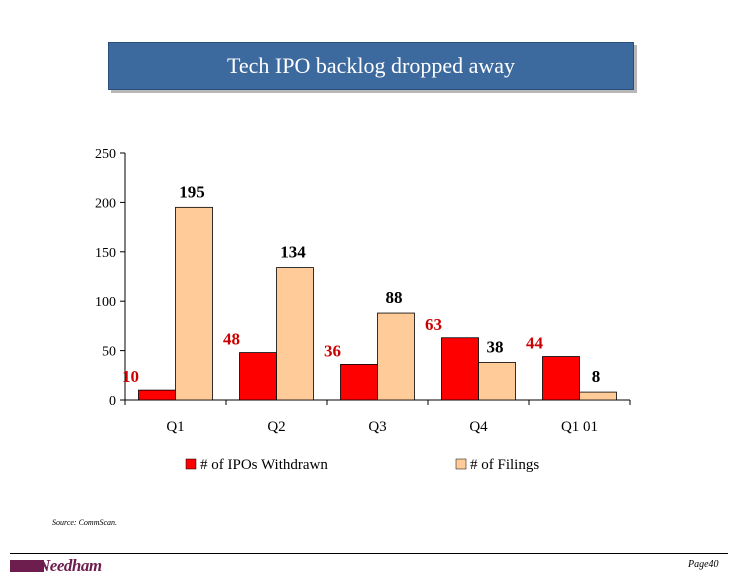 This screenshot has width=738, height=576. I want to click on needham-logo-mark, so click(27, 566).